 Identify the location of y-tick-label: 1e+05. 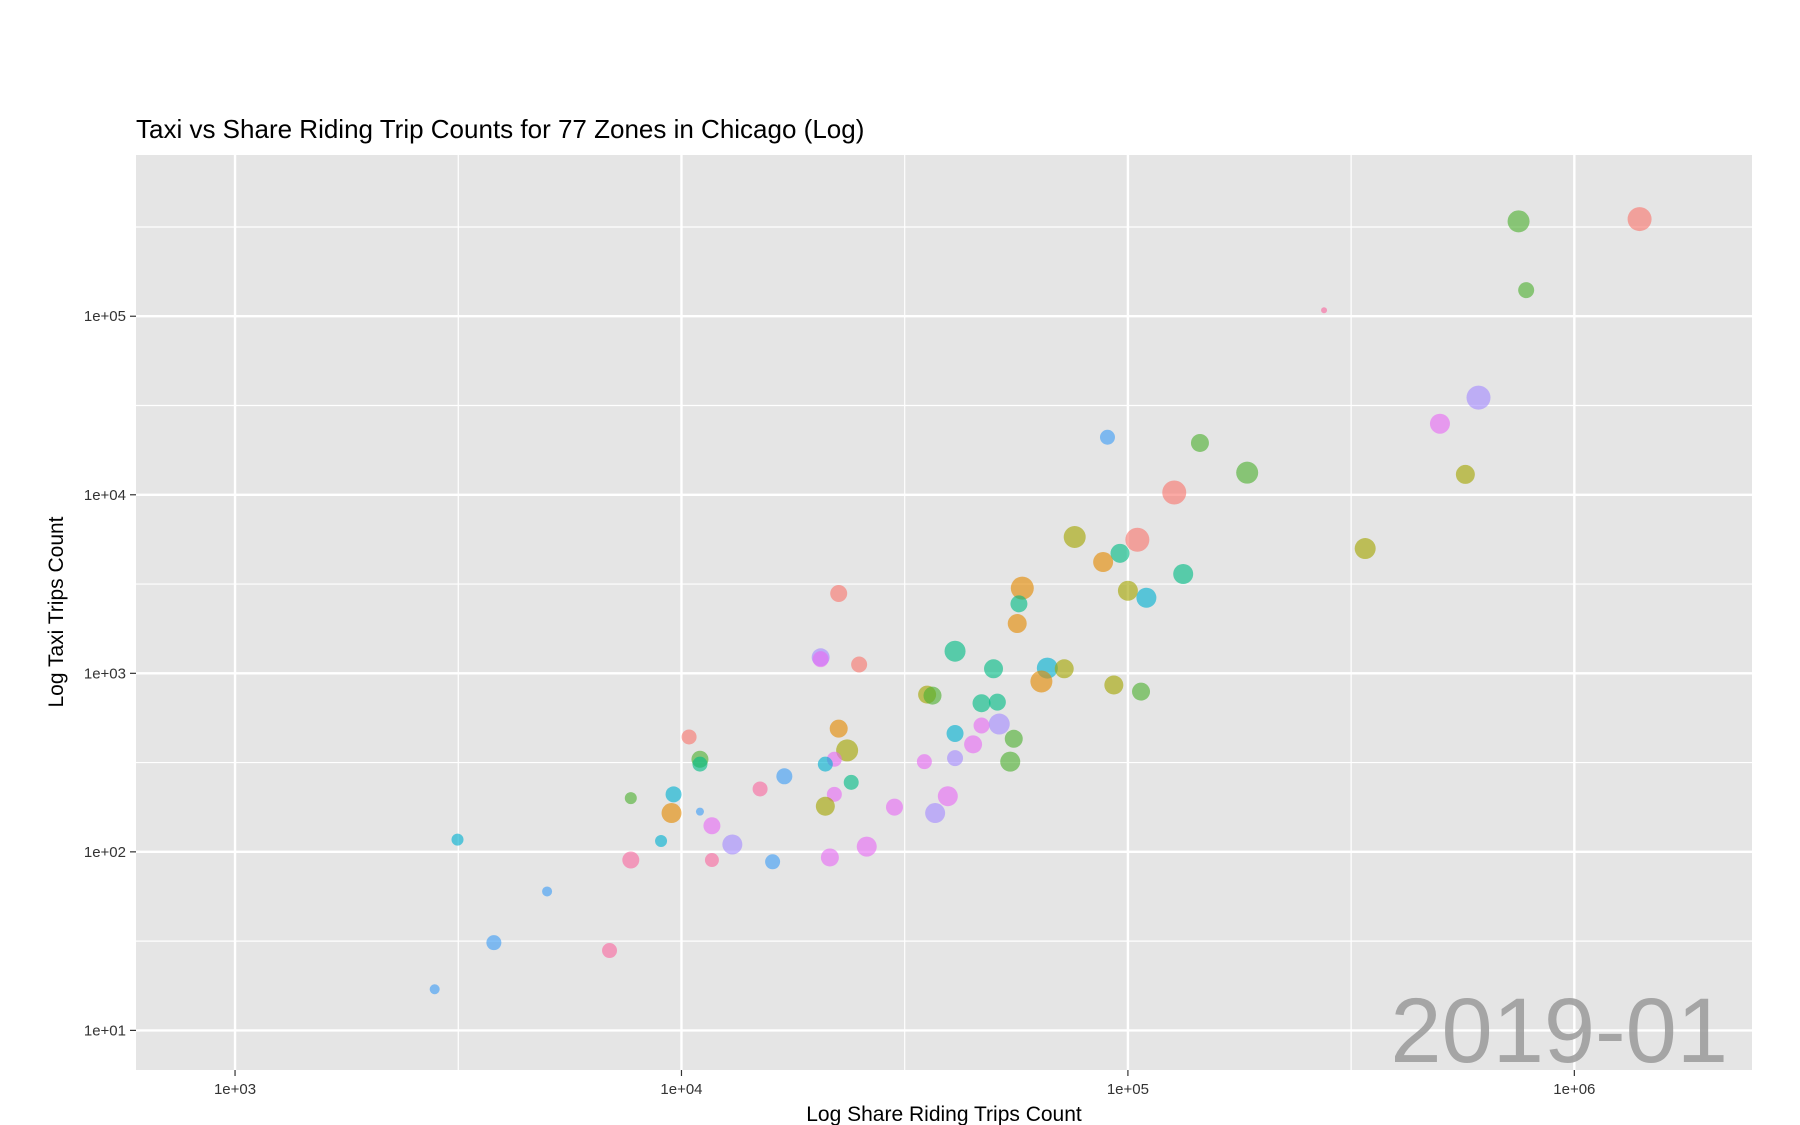
(105, 316).